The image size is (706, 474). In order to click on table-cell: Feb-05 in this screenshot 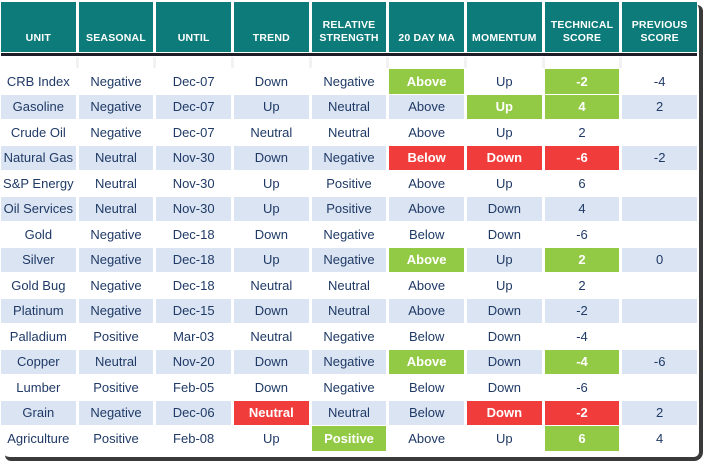, I will do `click(193, 387)`.